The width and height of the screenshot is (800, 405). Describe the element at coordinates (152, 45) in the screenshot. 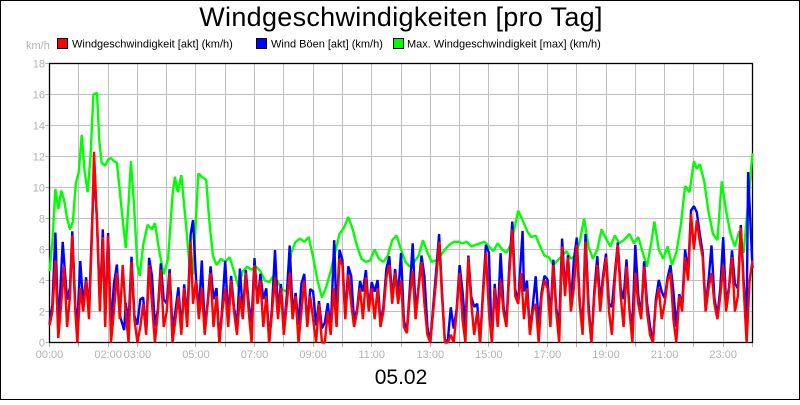

I see `svg-text:Windgeschwindigkeit [akt] (km/: Windgeschwindigkeit [akt] (km/h)` at that location.